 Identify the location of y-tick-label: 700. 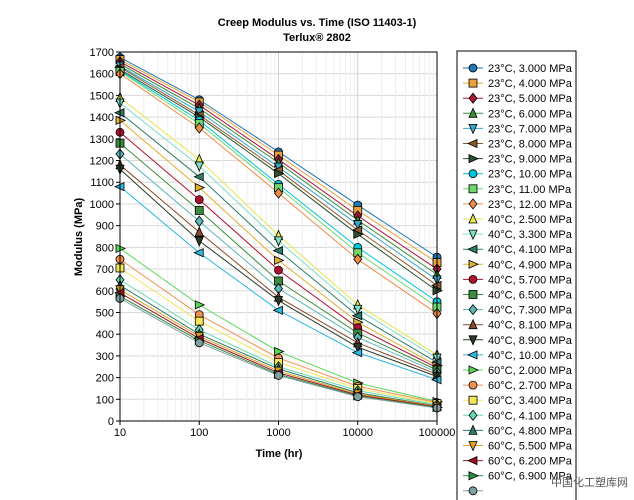
(105, 270).